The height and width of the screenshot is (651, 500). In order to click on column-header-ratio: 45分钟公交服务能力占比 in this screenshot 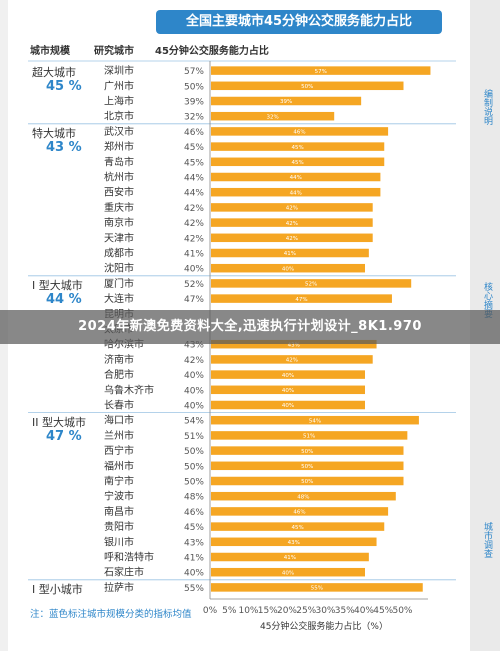, I will do `click(212, 51)`.